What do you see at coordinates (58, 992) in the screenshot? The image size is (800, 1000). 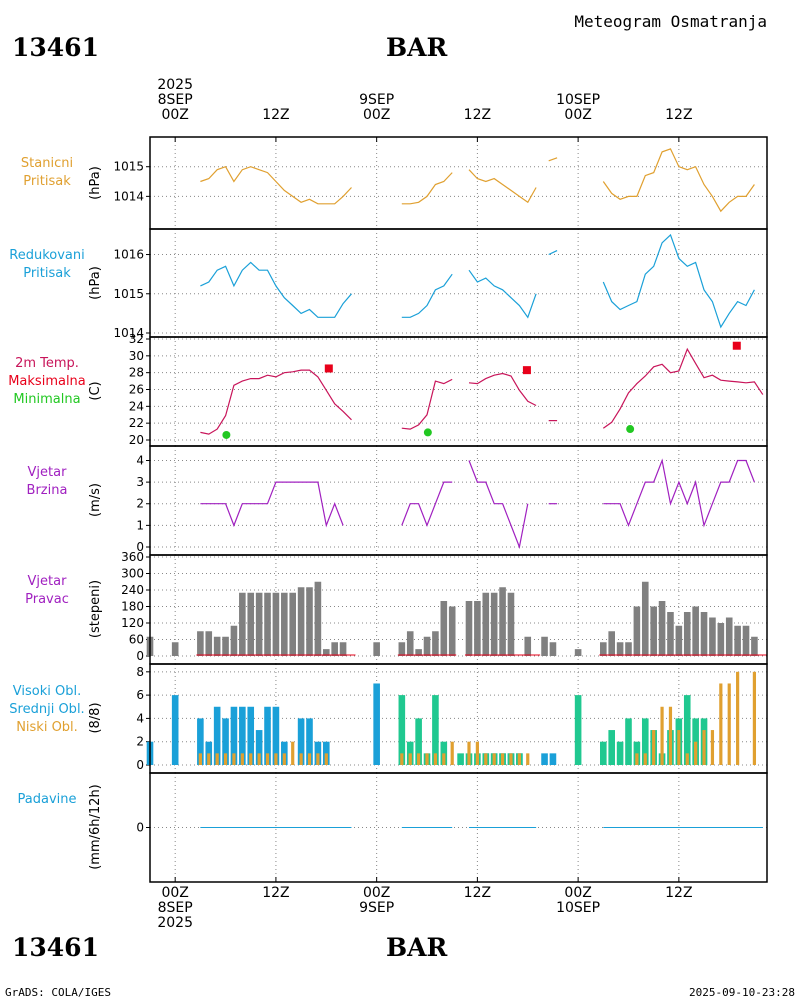 I see `footer-left: GrADS: COLA/IGES` at bounding box center [58, 992].